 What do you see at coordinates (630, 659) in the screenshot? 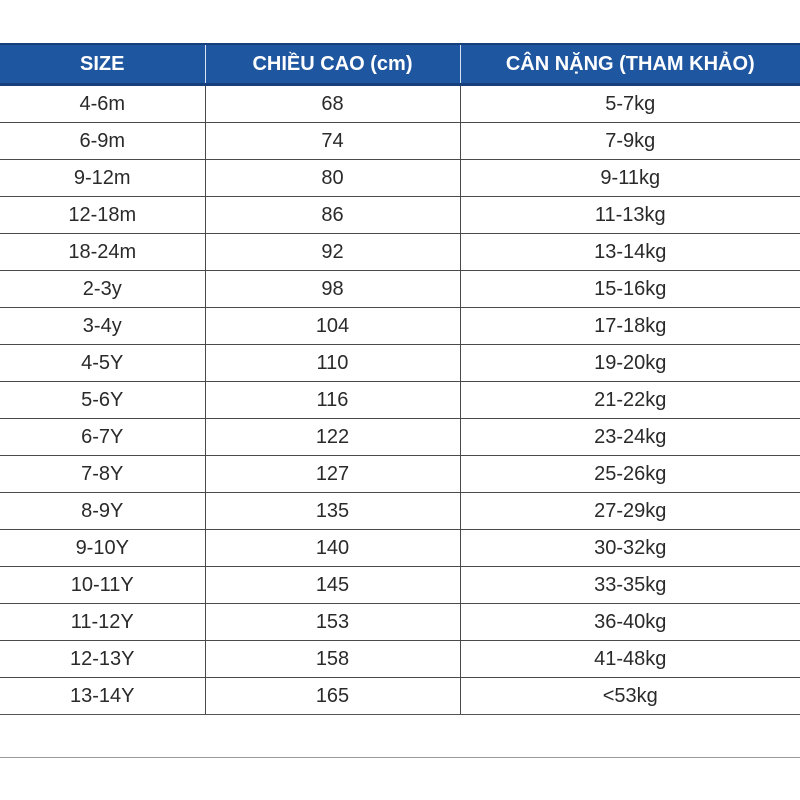
I see `weight-cell: 41-48kg` at bounding box center [630, 659].